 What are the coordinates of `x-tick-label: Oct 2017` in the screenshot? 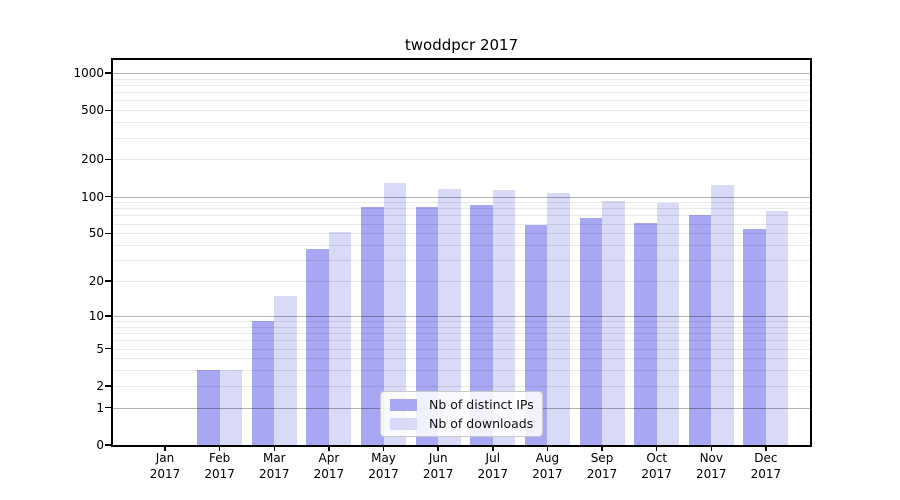 It's located at (657, 466).